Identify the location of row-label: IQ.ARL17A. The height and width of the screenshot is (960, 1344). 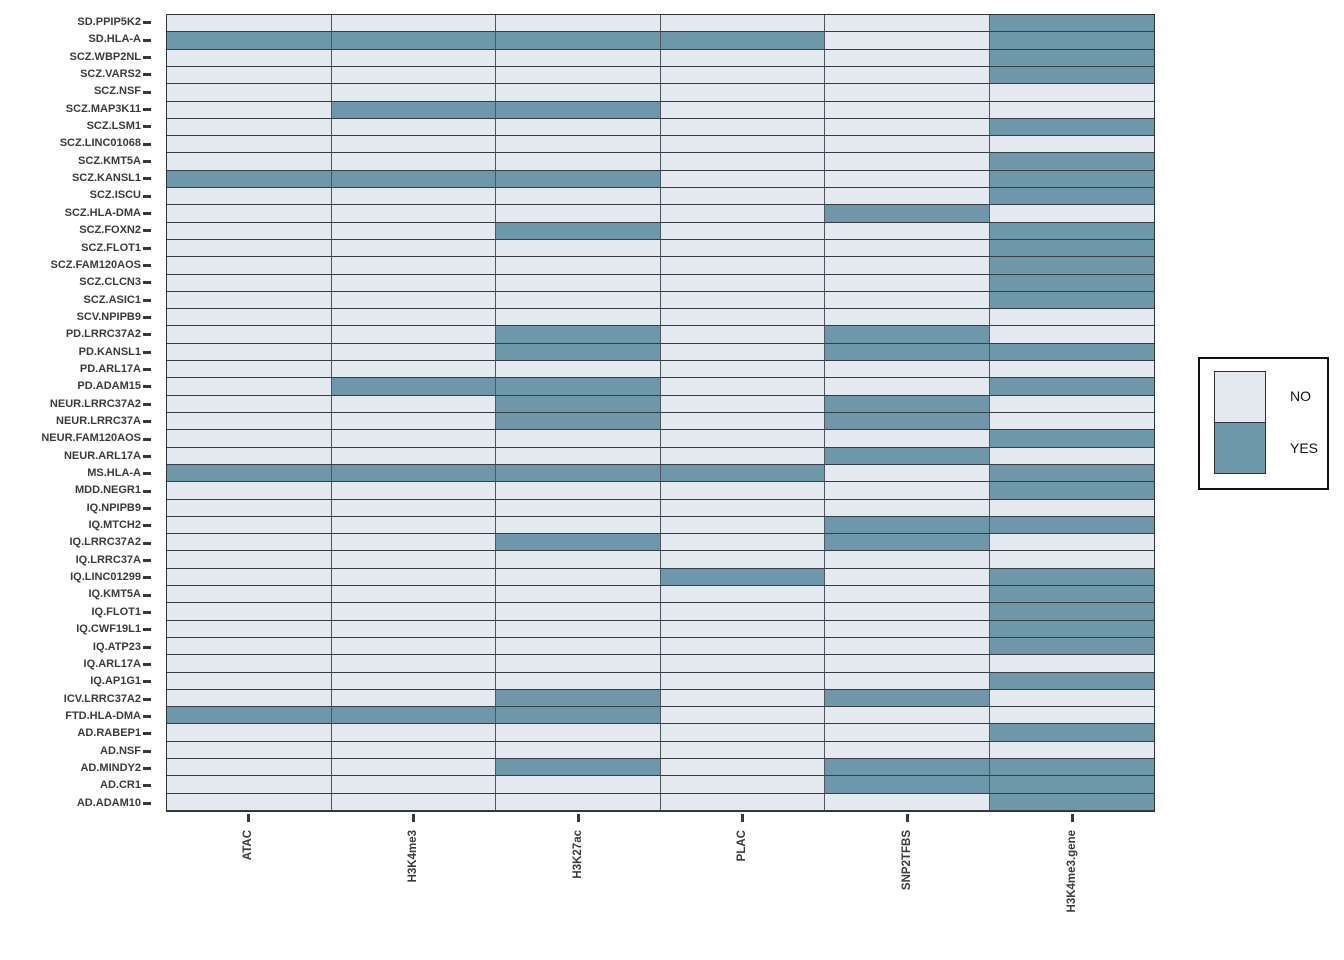
(112, 663).